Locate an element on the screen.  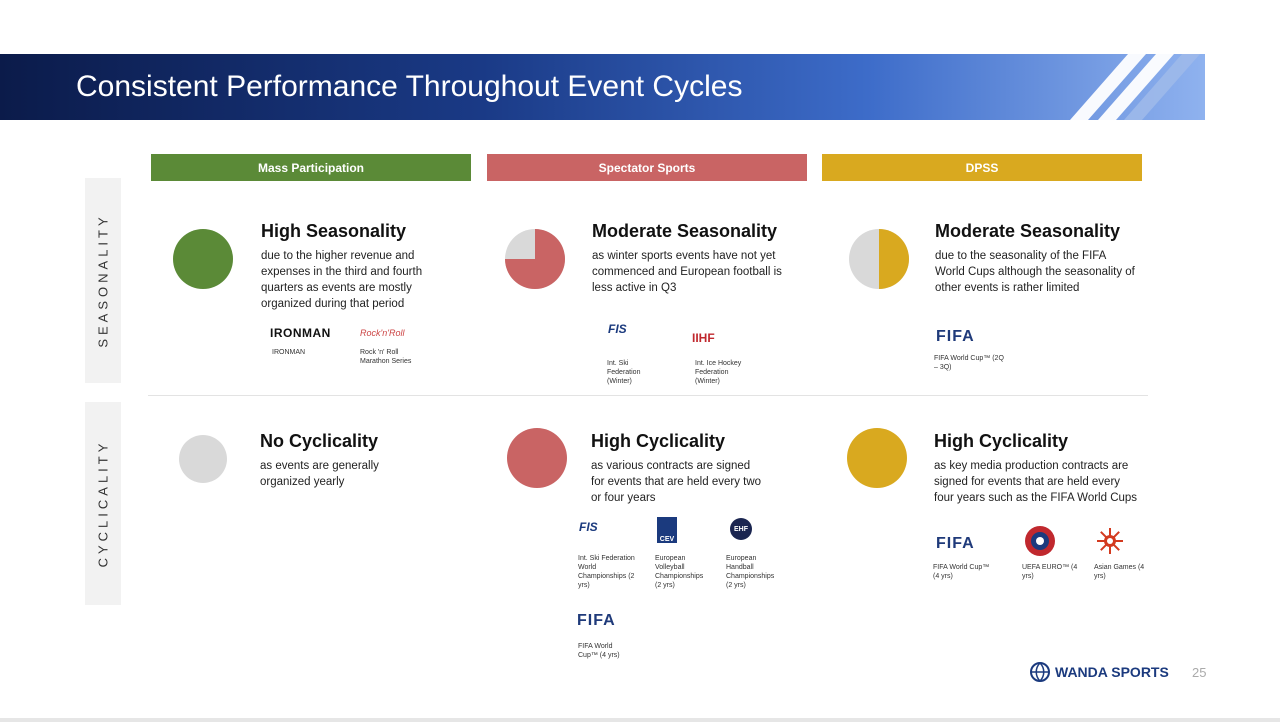
seasonality-indicator-half is located at coordinates (879, 259).